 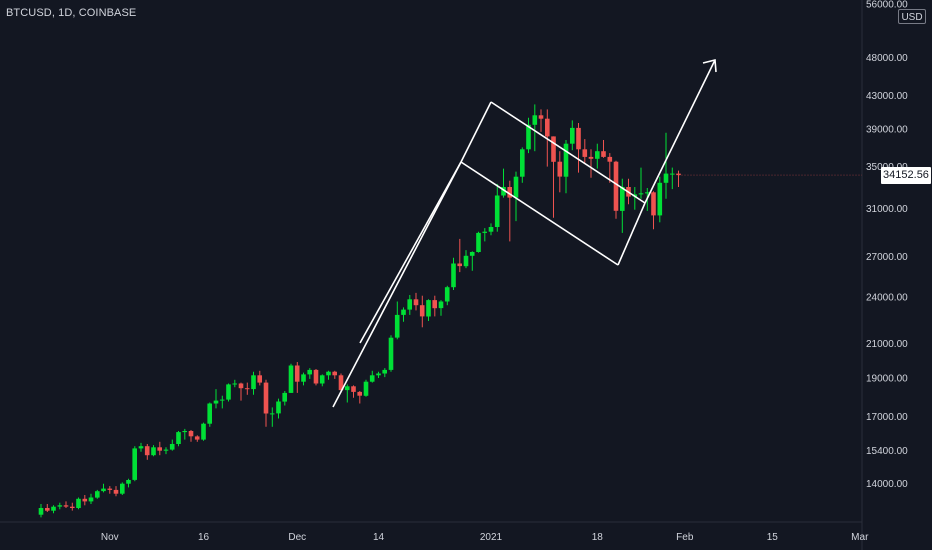 I want to click on flag-channel-right, so click(x=631, y=234).